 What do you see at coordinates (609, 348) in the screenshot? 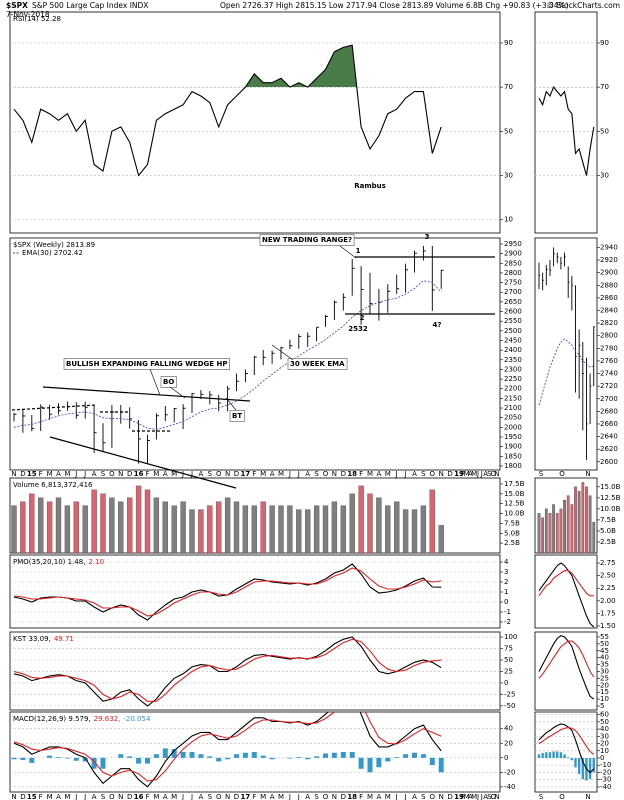
I see `y-tick-label: 2780` at bounding box center [609, 348].